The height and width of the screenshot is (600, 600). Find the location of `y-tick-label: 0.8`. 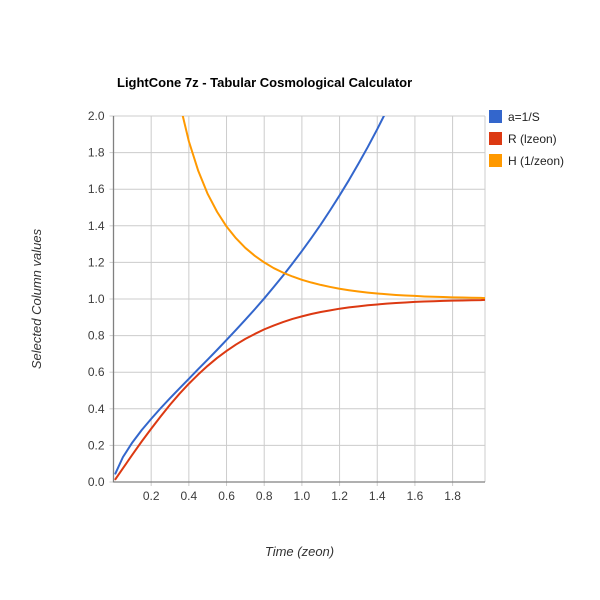

y-tick-label: 0.8 is located at coordinates (96, 336).